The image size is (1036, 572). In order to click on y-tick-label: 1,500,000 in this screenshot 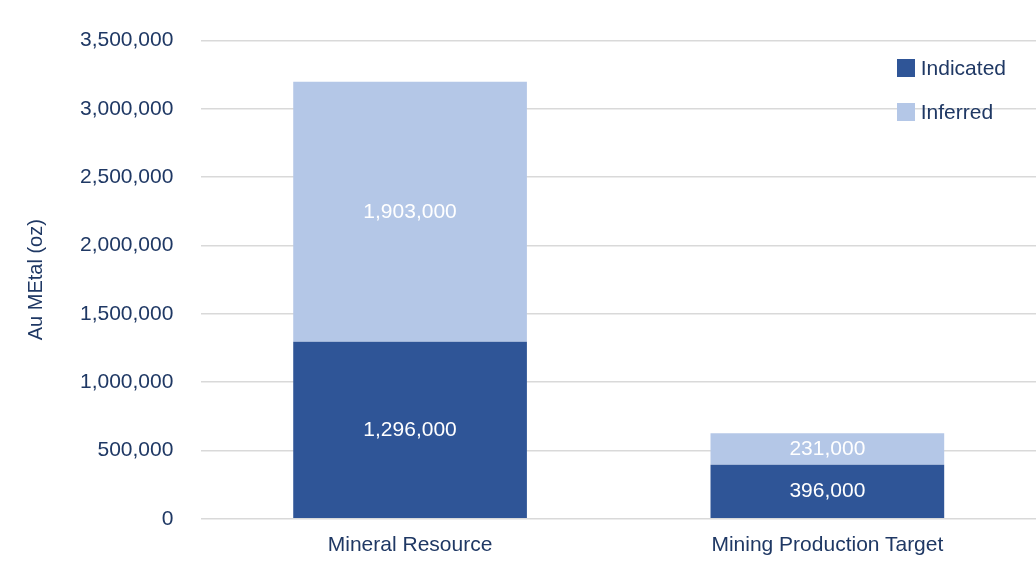, I will do `click(126, 312)`.